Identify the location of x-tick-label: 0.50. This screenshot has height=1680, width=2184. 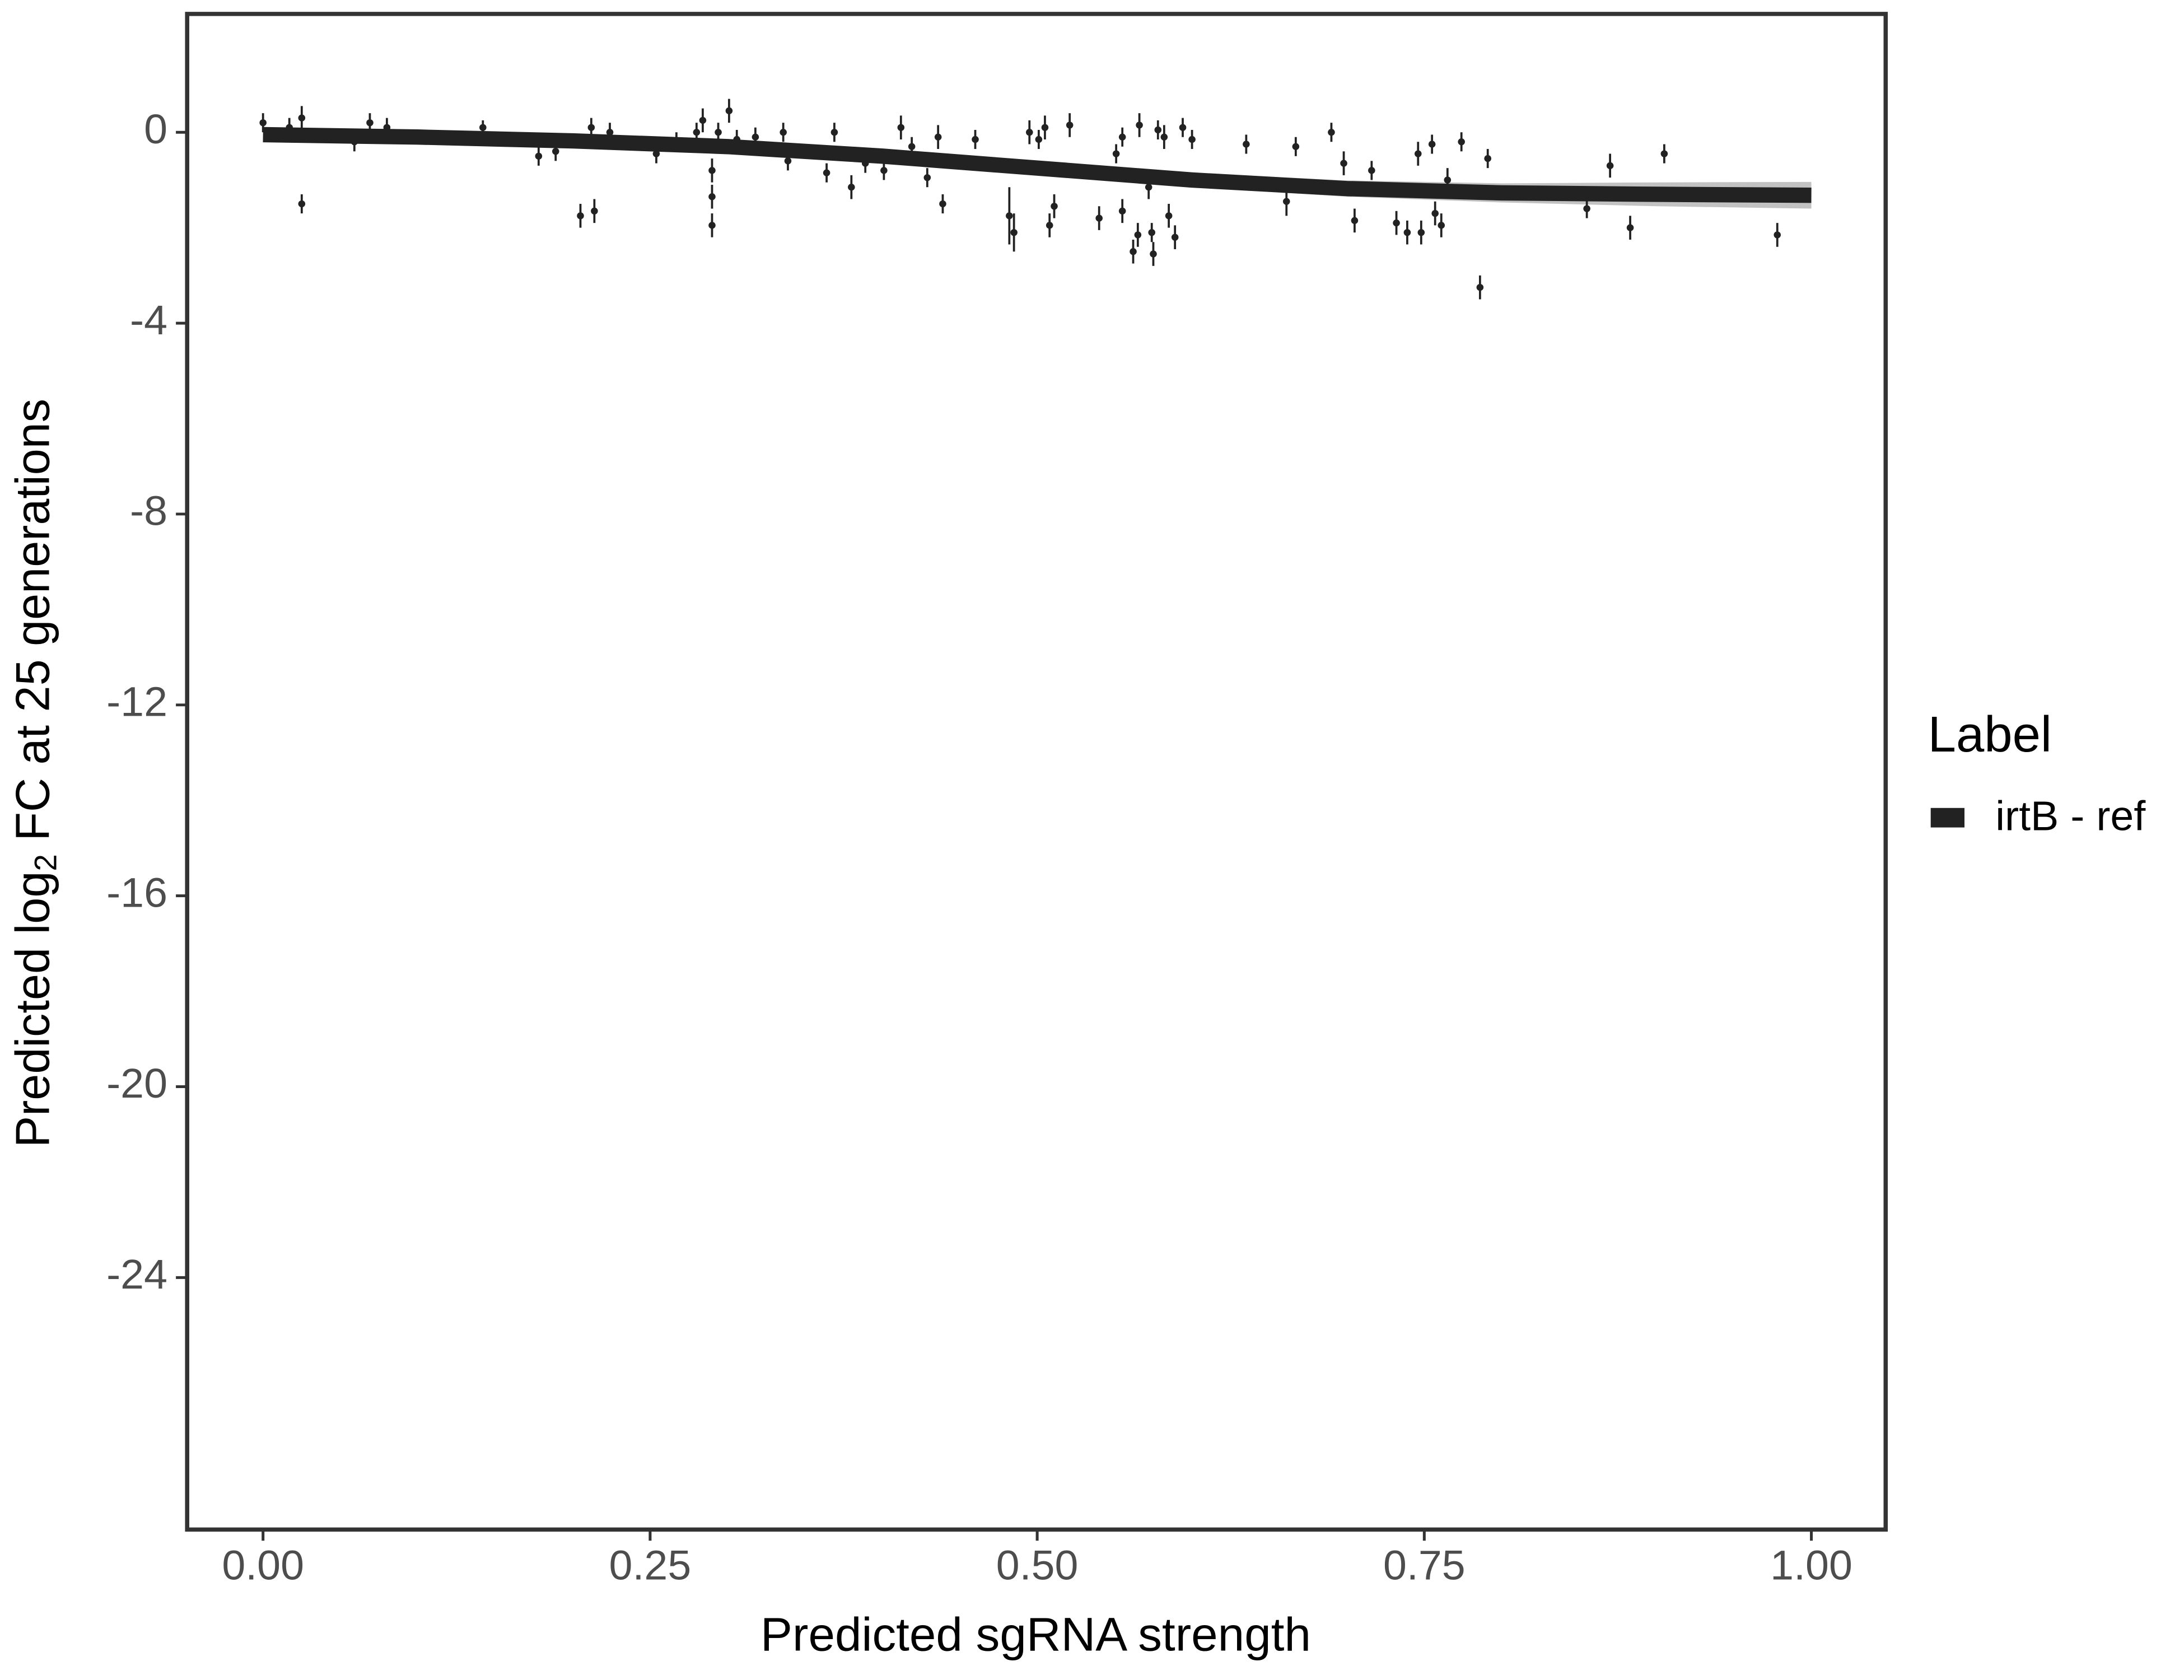
(1038, 1565).